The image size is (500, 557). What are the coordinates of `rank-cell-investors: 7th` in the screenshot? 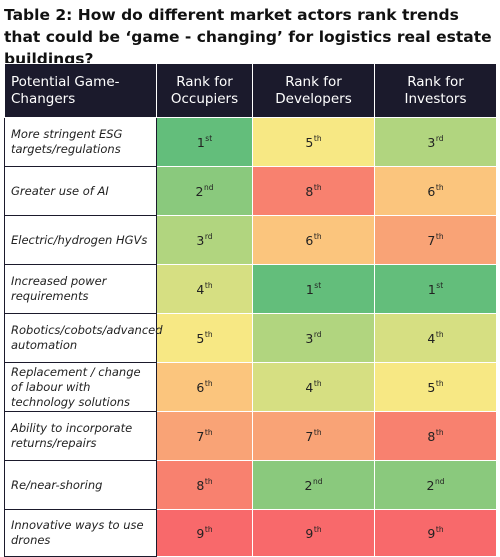 It's located at (435, 240).